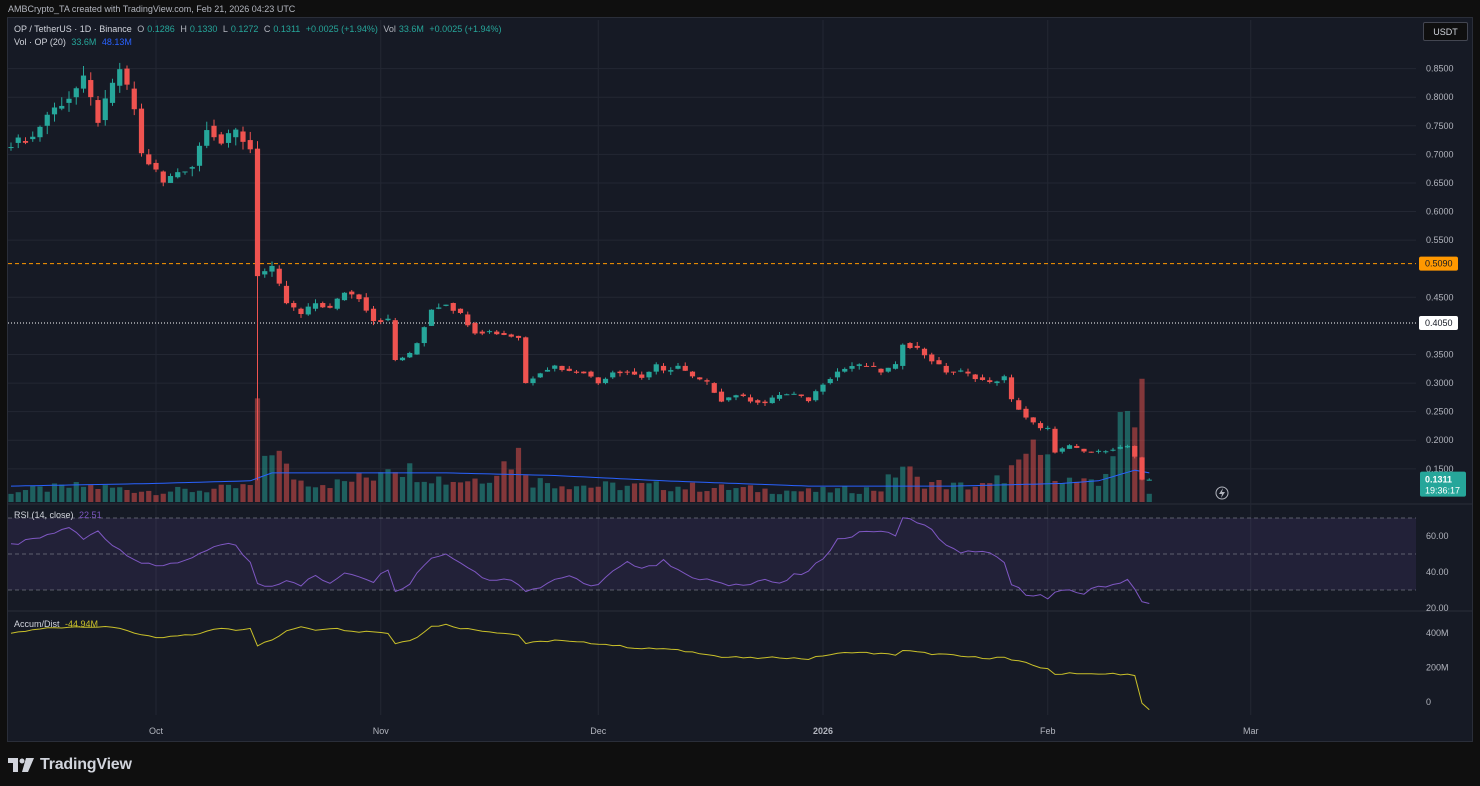 The width and height of the screenshot is (1480, 786). What do you see at coordinates (183, 29) in the screenshot?
I see `high-label: H` at bounding box center [183, 29].